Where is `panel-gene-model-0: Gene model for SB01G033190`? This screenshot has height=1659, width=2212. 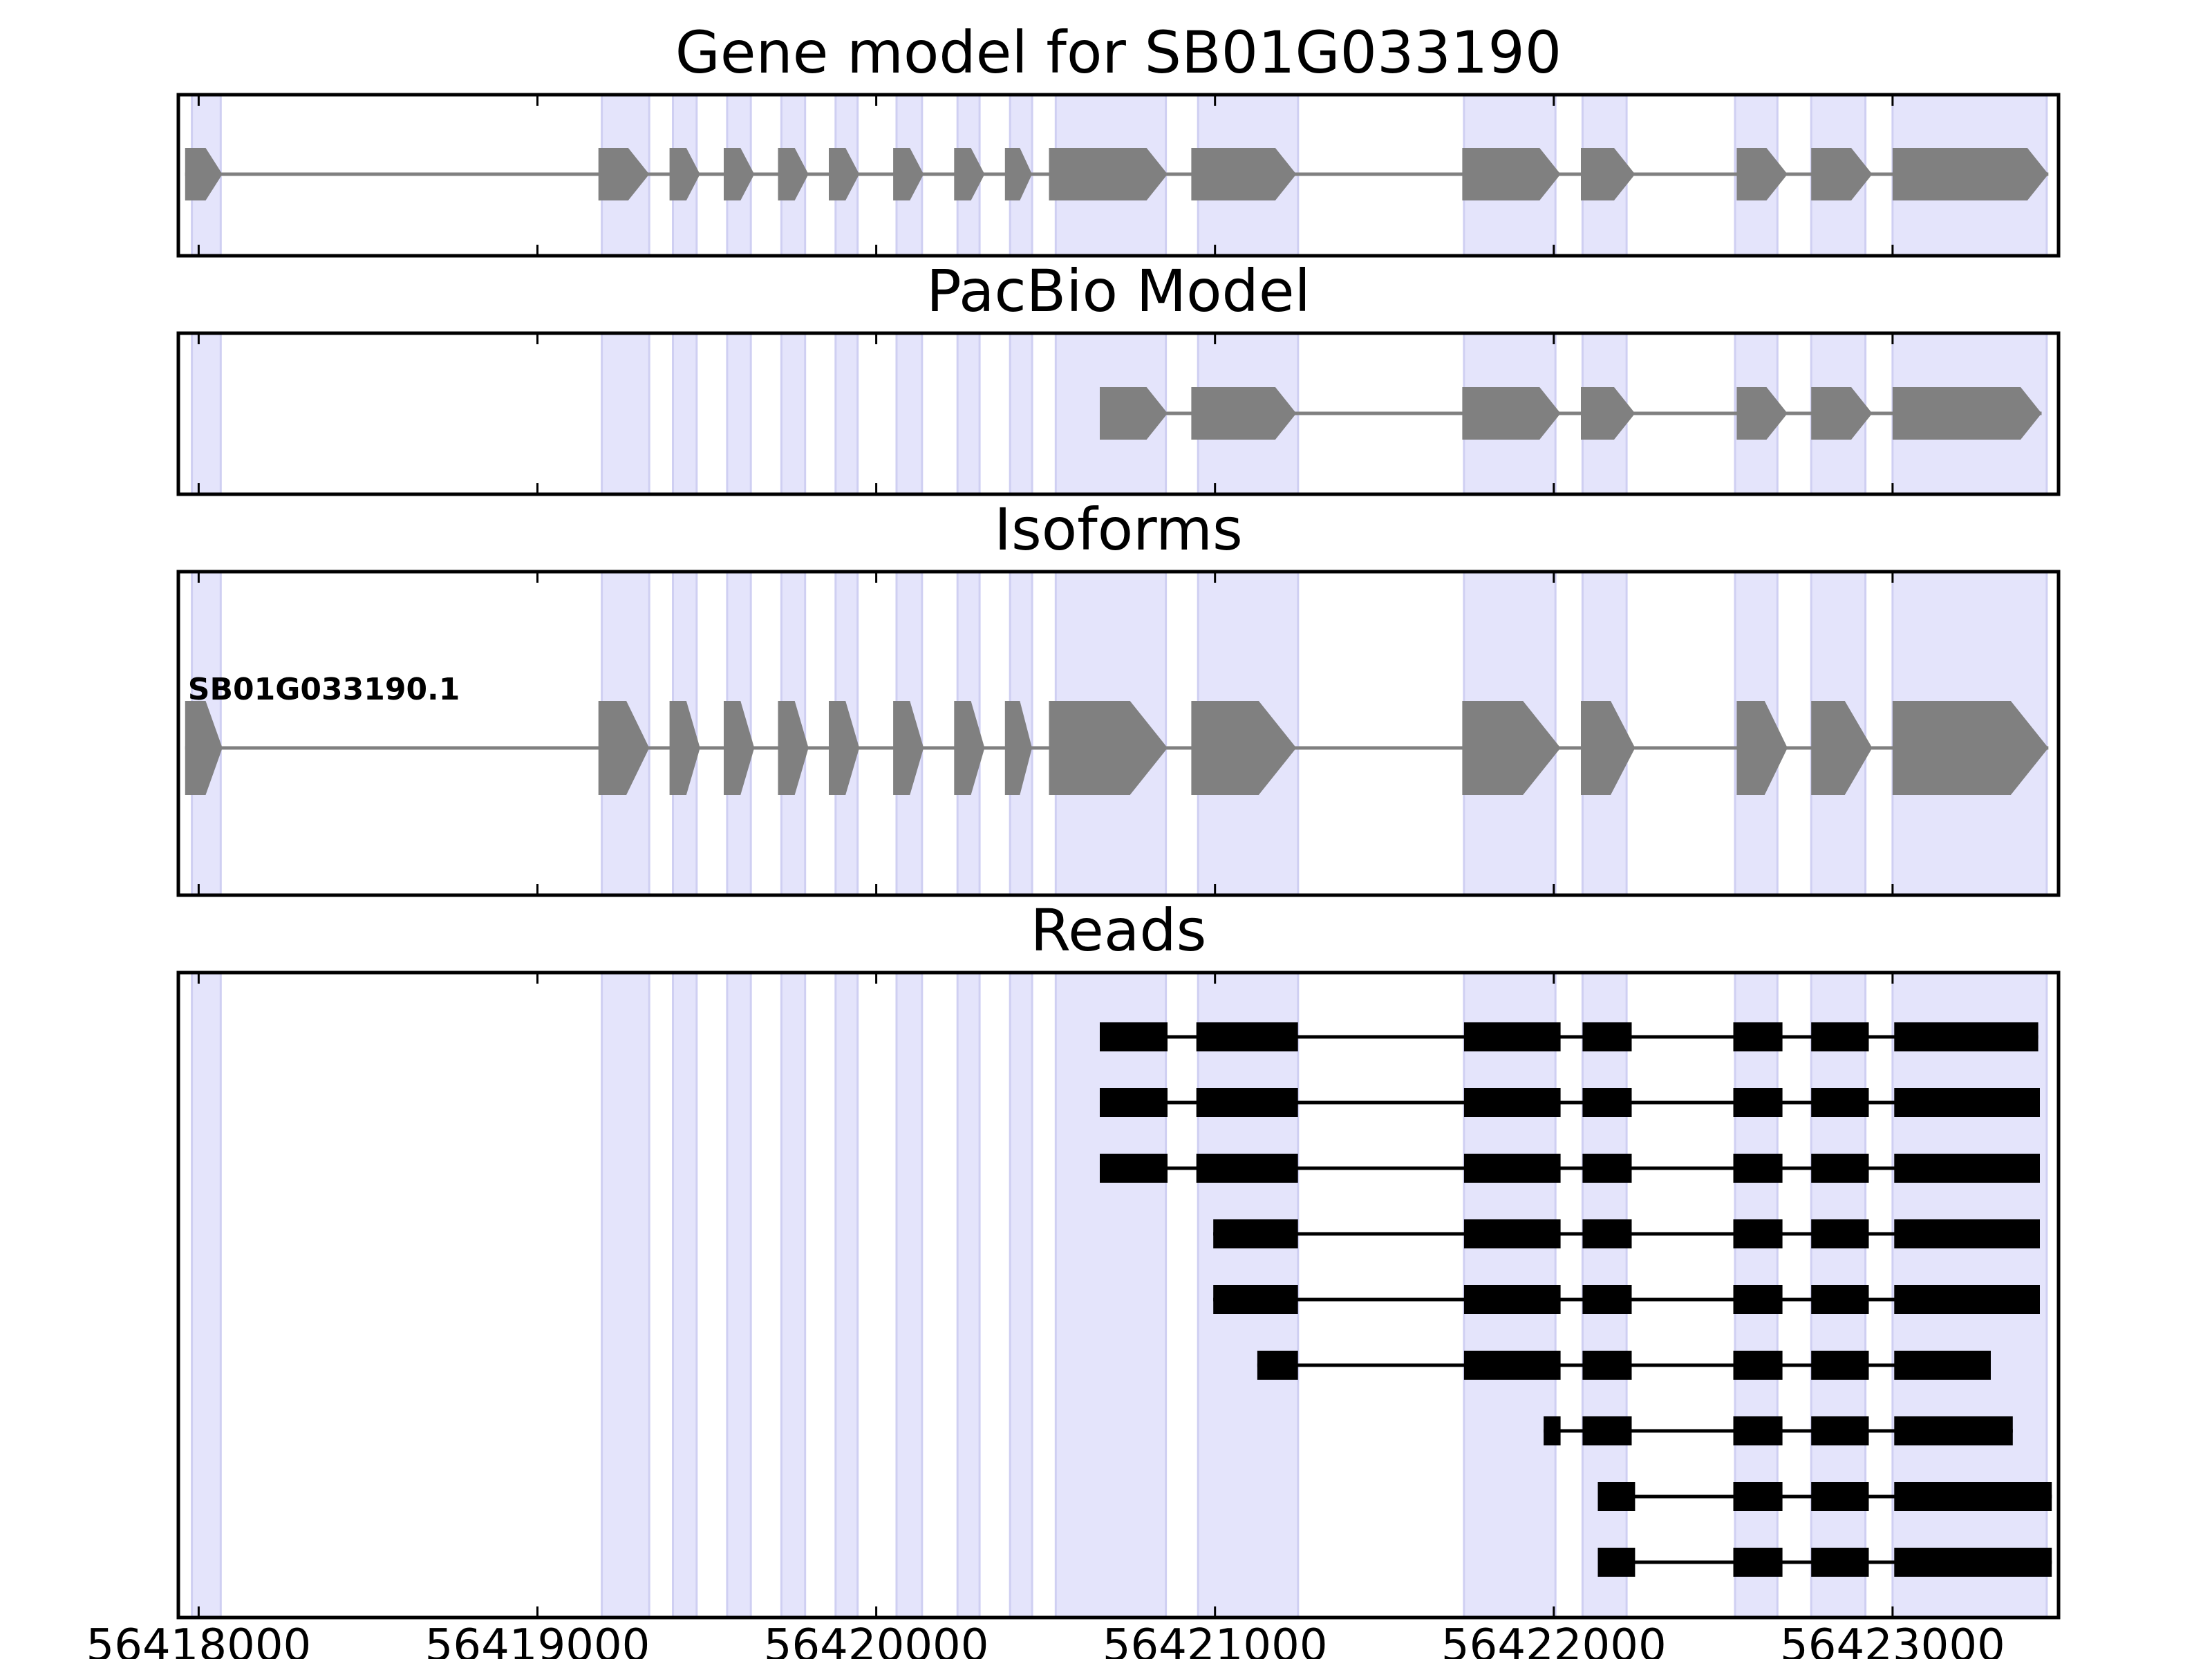
panel-gene-model-0: Gene model for SB01G033190 is located at coordinates (1118, 138).